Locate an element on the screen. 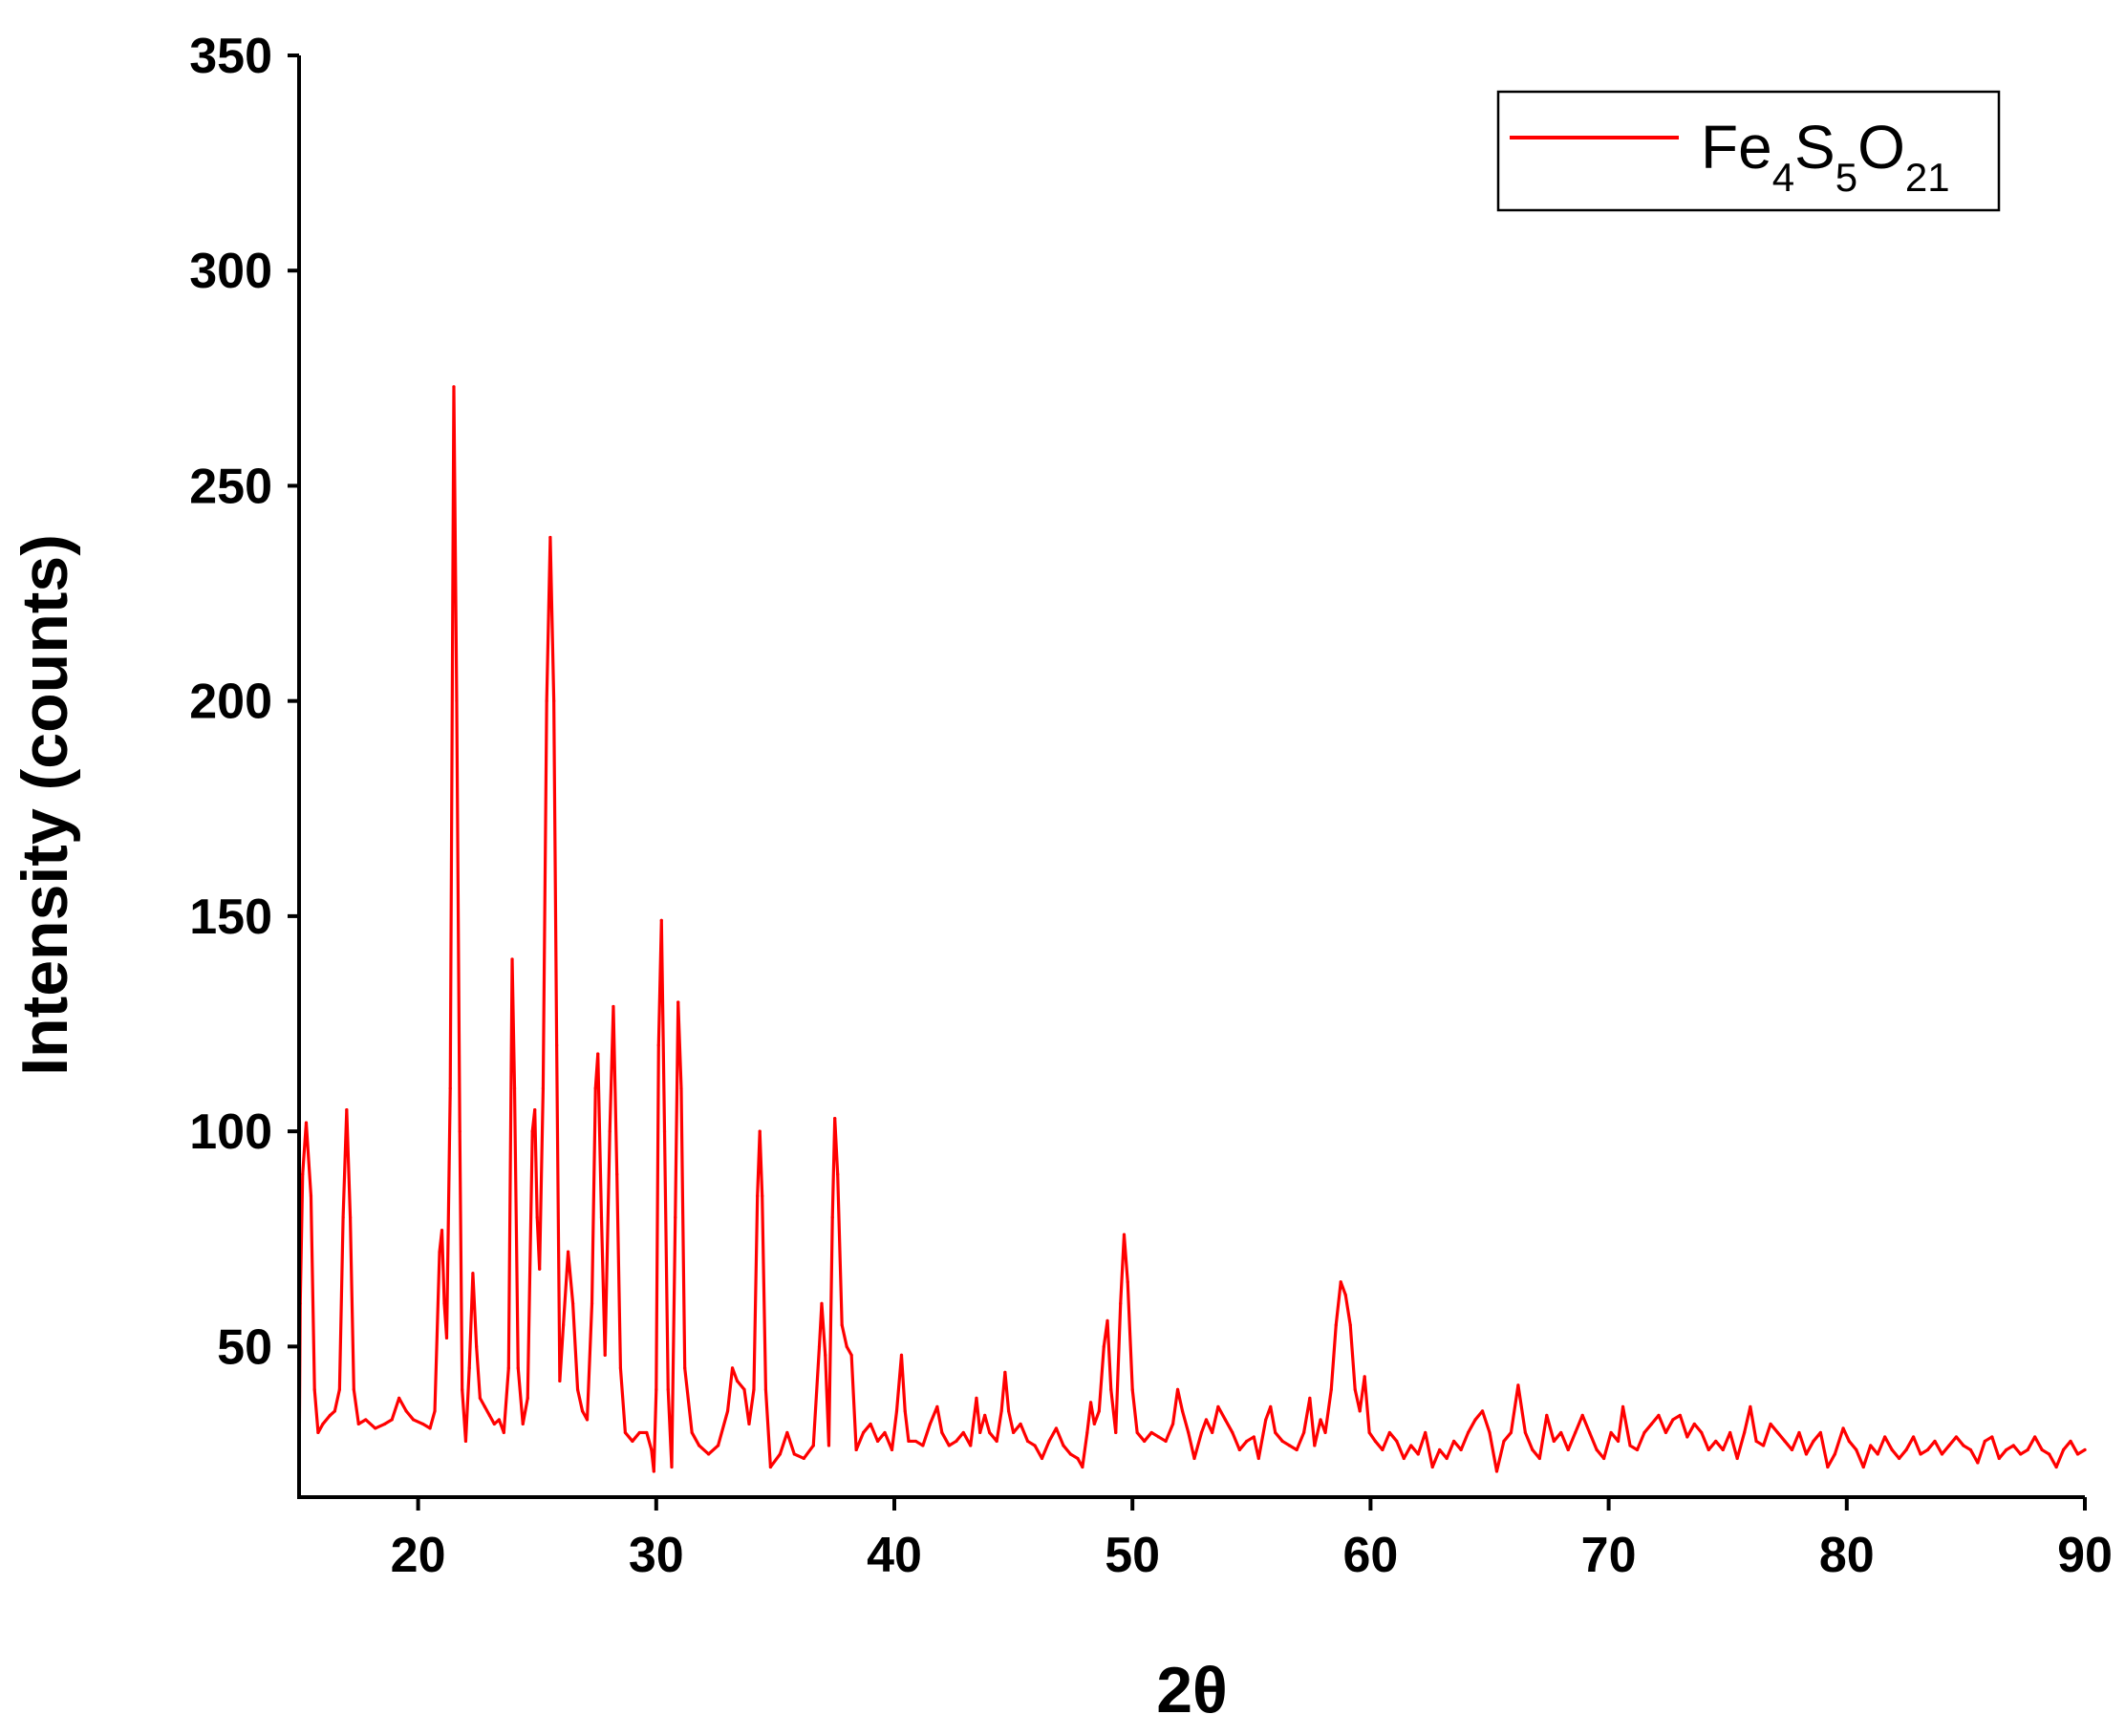  legend-subscript: 21 is located at coordinates (1927, 177).